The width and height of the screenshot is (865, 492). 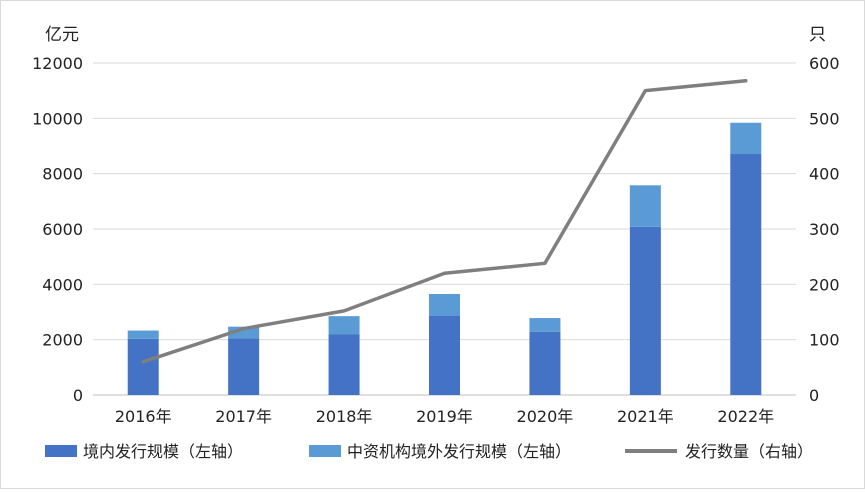 What do you see at coordinates (325, 451) in the screenshot?
I see `legend-swatch-overseas` at bounding box center [325, 451].